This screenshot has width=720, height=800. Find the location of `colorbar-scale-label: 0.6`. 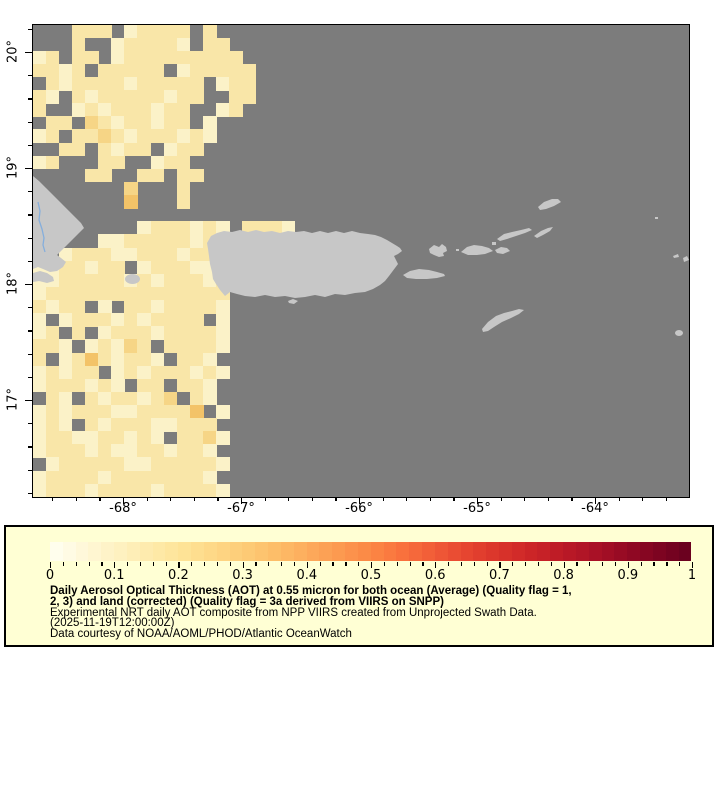

colorbar-scale-label: 0.6 is located at coordinates (435, 575).